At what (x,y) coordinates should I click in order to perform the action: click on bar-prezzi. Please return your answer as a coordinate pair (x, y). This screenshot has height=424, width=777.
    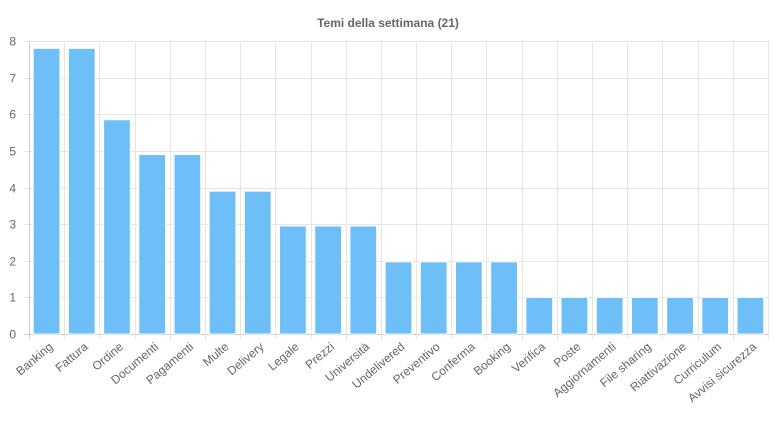
    Looking at the image, I should click on (328, 280).